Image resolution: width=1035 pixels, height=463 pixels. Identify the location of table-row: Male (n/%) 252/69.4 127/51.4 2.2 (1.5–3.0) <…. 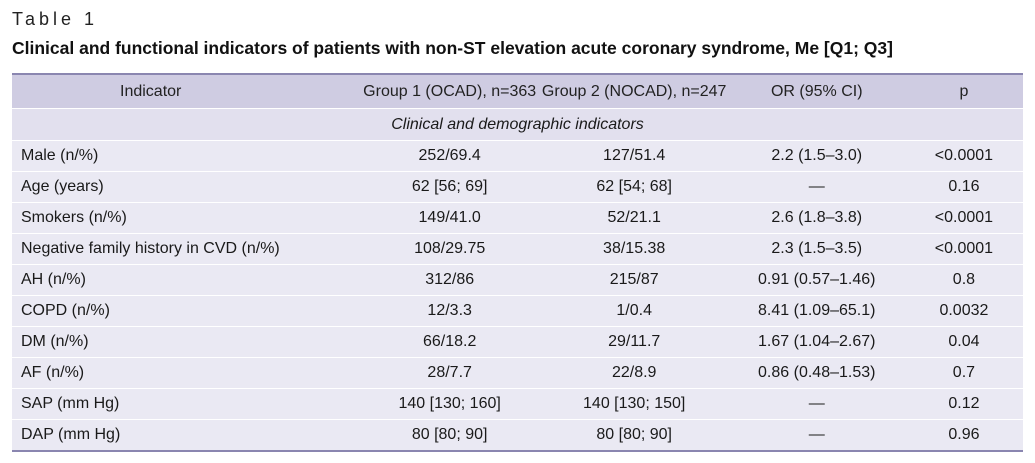
(517, 156).